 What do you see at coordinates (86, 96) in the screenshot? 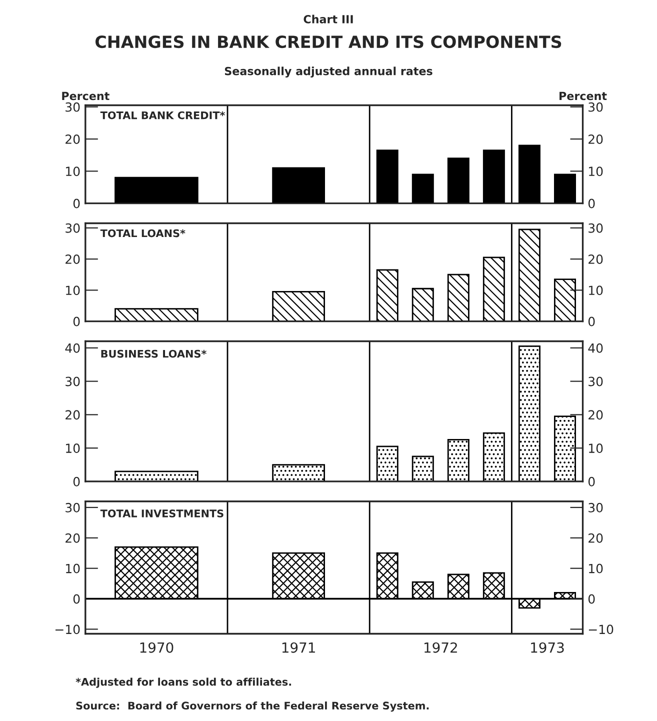
I see `y-axis-title: Percent` at bounding box center [86, 96].